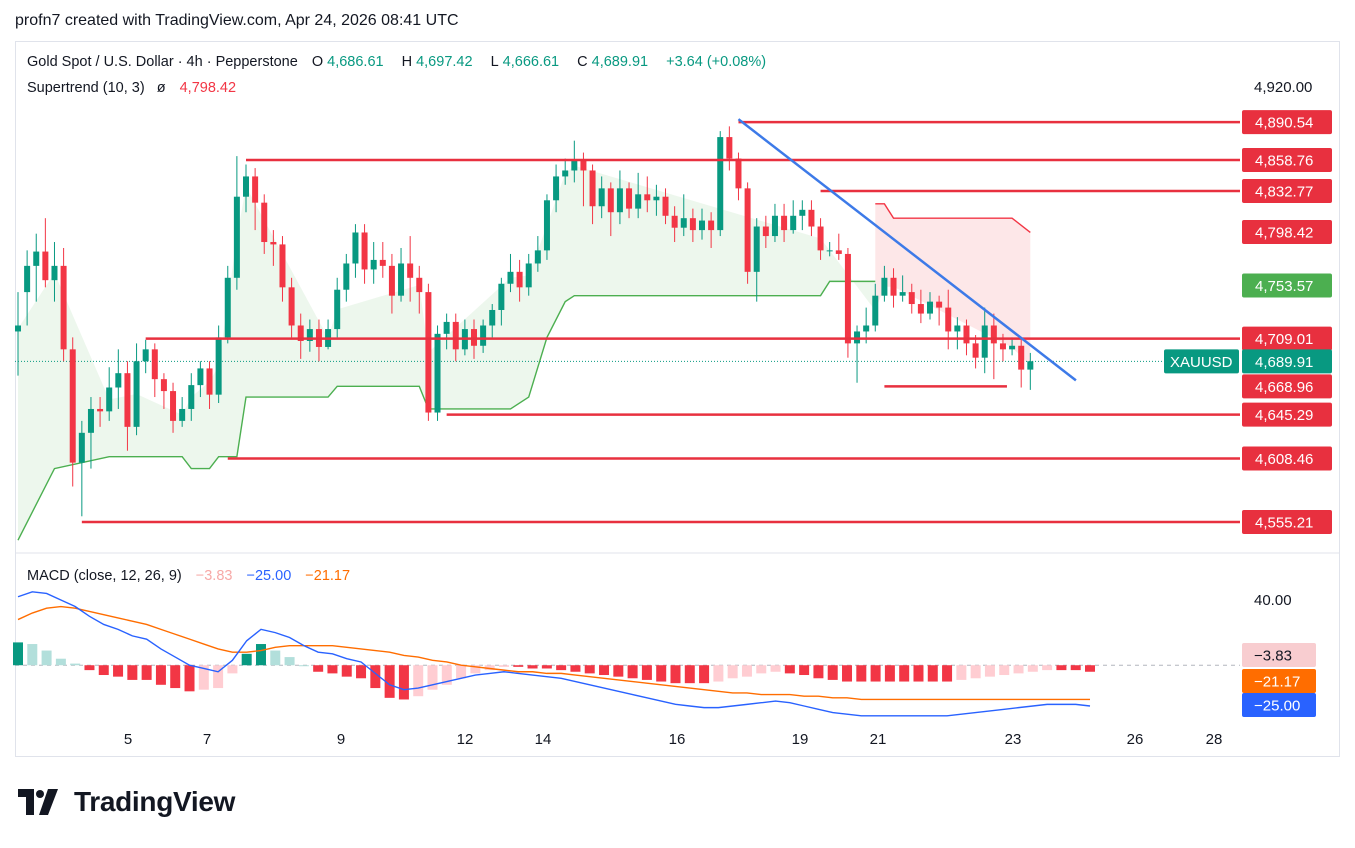  I want to click on macd-value-label: −25.00, so click(1277, 706).